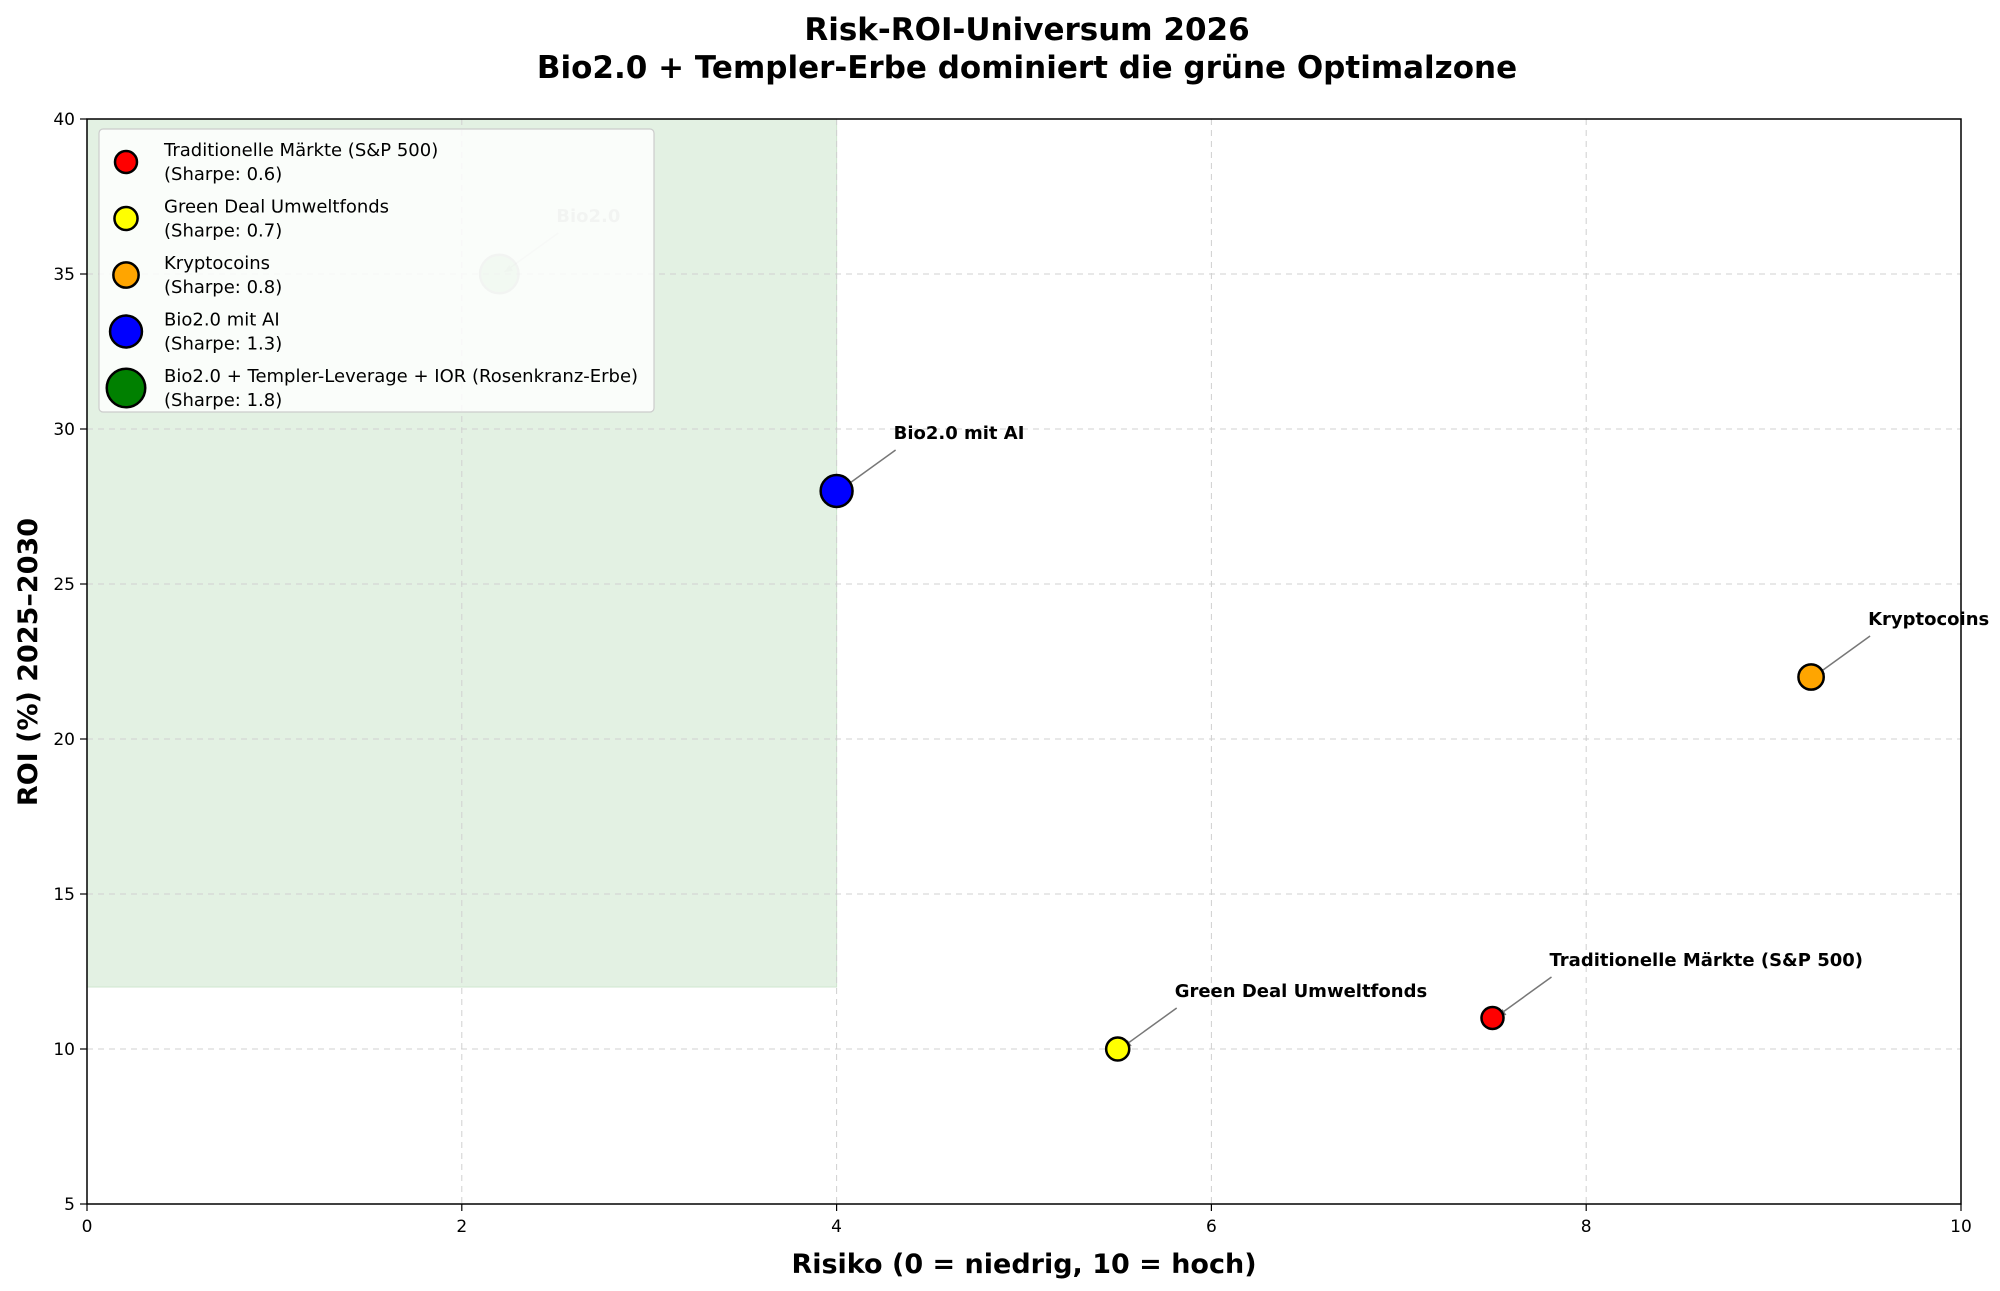  I want to click on y-tick-label: 25, so click(64, 585).